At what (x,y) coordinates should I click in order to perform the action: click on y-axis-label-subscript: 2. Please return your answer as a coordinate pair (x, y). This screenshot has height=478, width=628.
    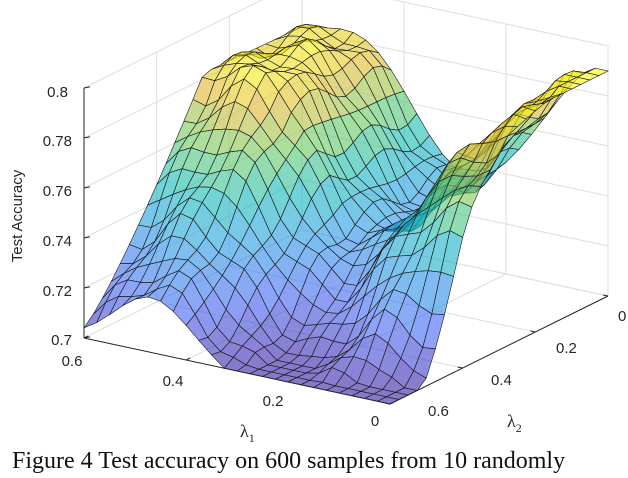
    Looking at the image, I should click on (519, 428).